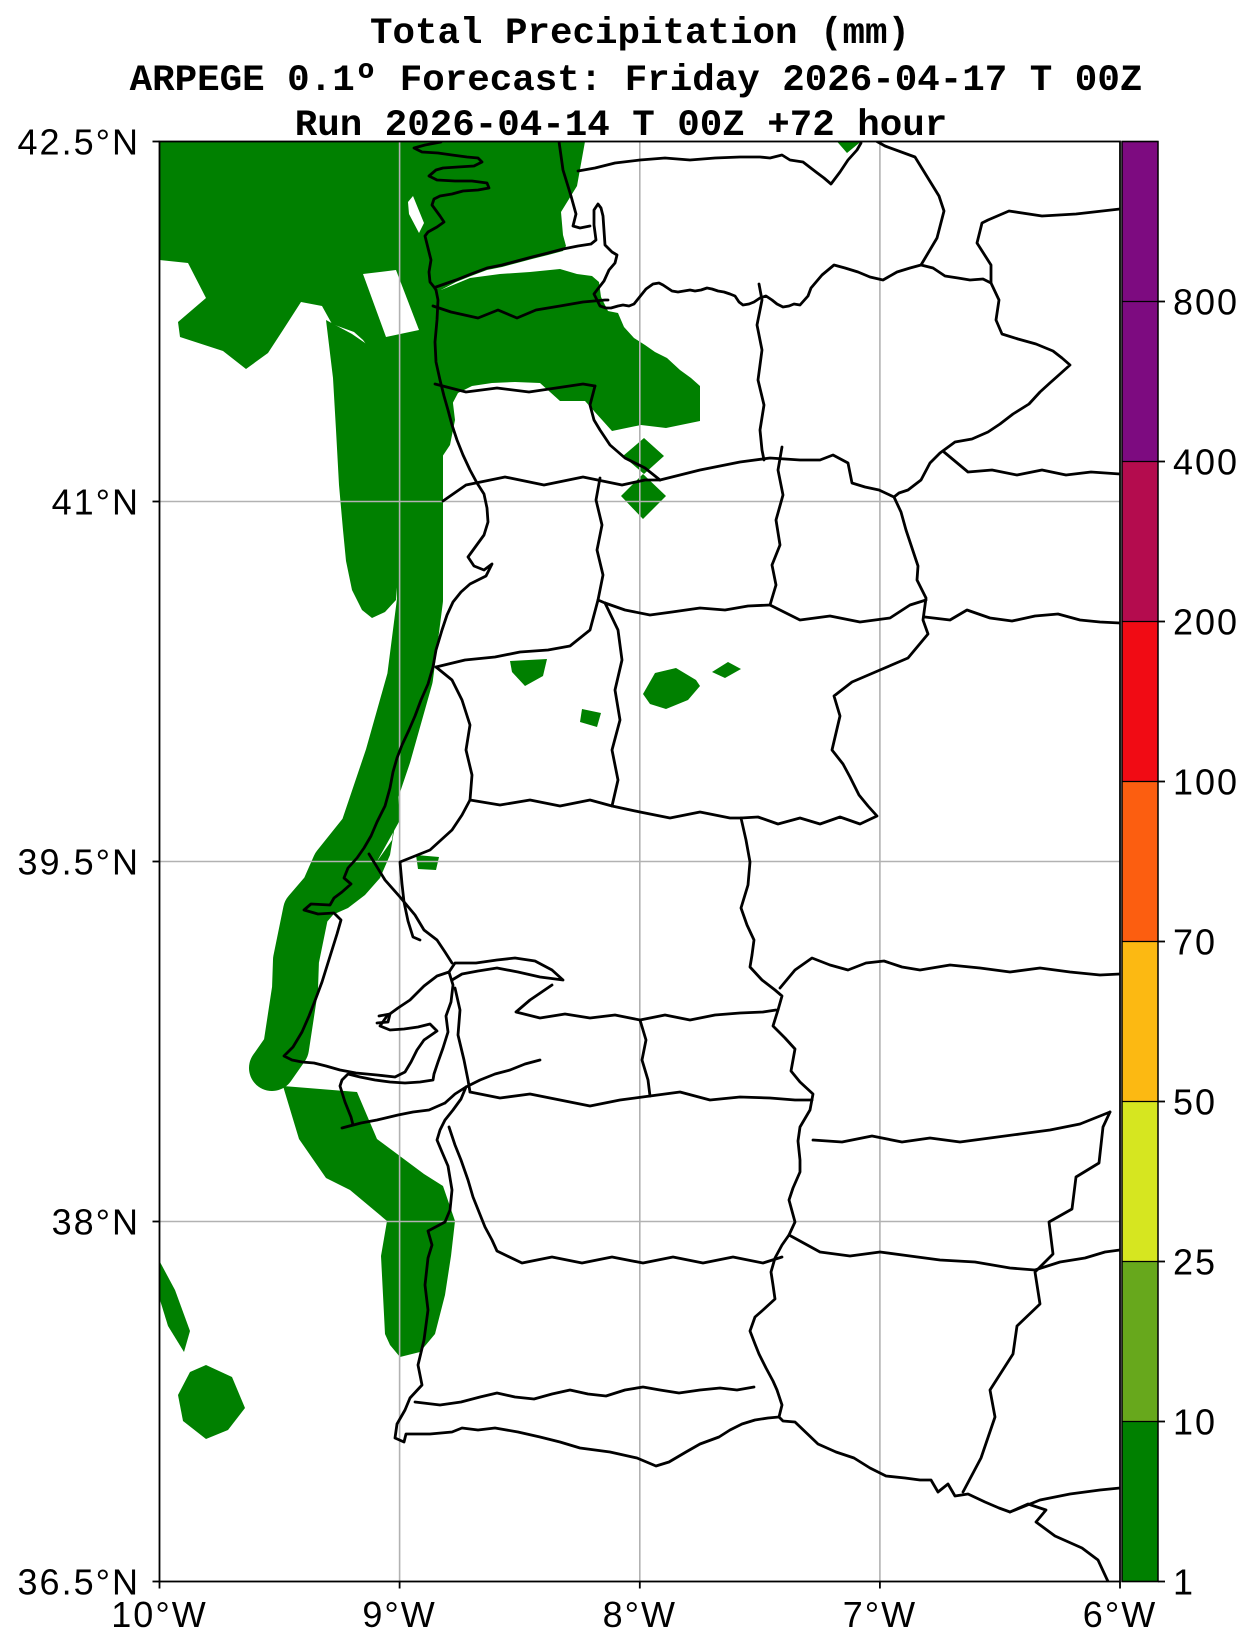  I want to click on svg-text: 9°W, so click(399, 1614).